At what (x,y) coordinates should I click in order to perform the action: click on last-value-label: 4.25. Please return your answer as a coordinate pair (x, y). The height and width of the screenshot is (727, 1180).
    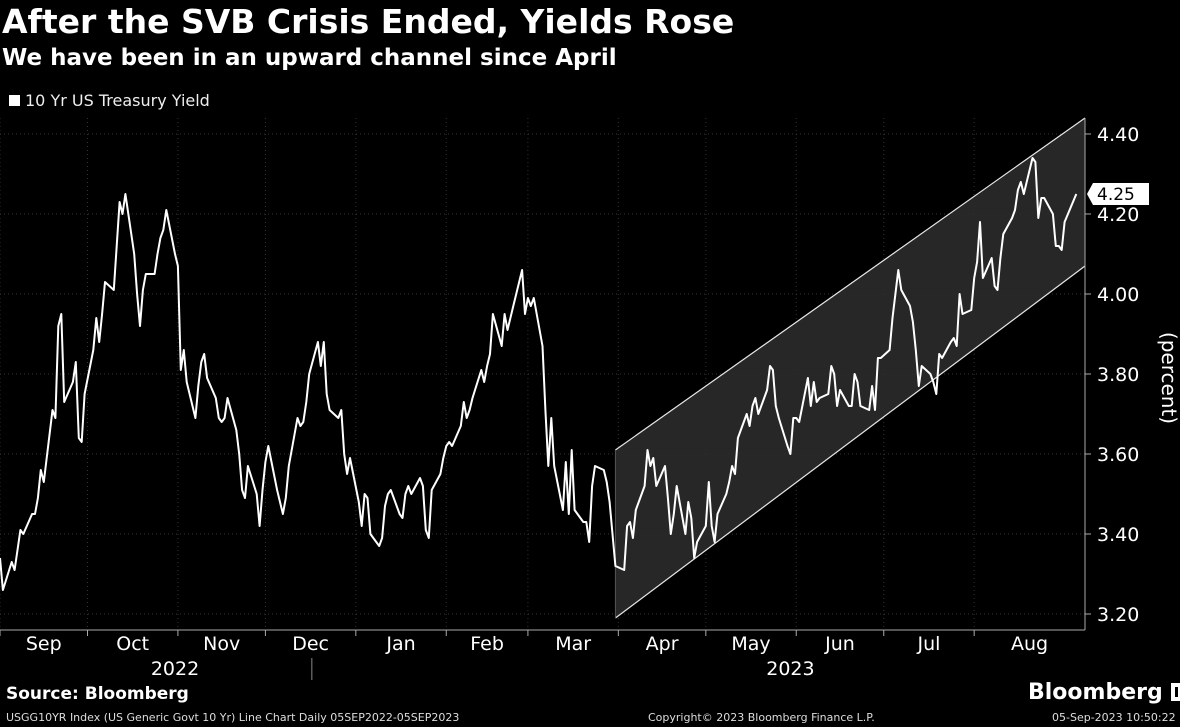
    Looking at the image, I should click on (1116, 195).